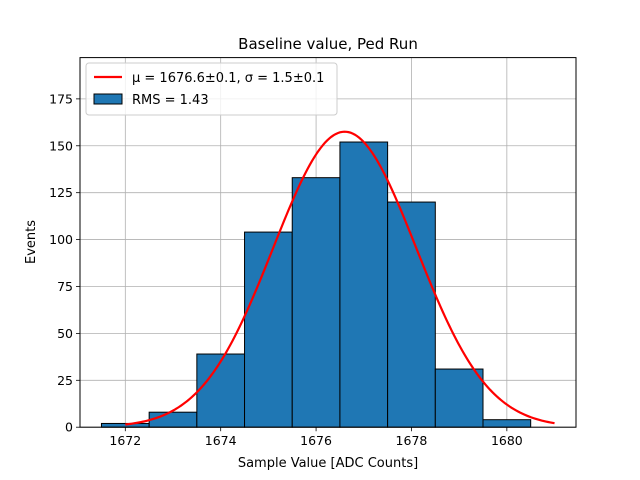  I want to click on x-tick-label: 1680, so click(507, 440).